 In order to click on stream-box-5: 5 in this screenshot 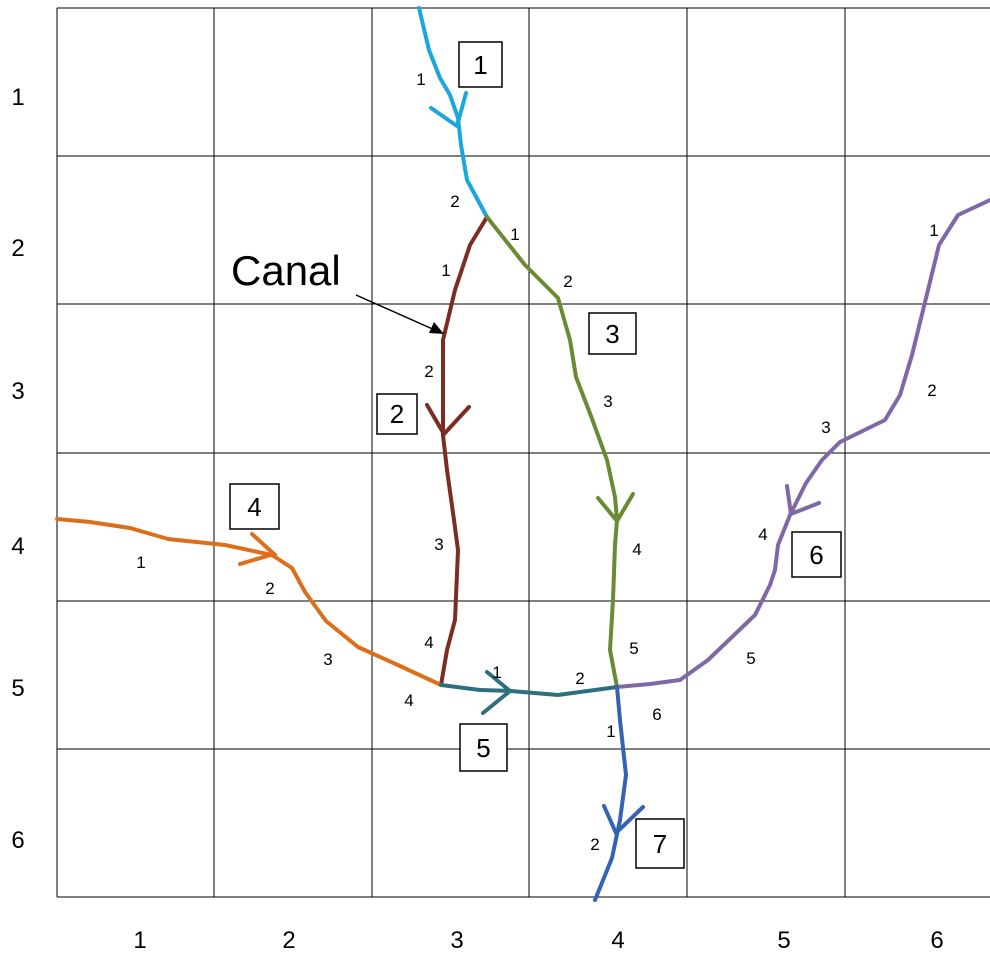, I will do `click(483, 747)`.